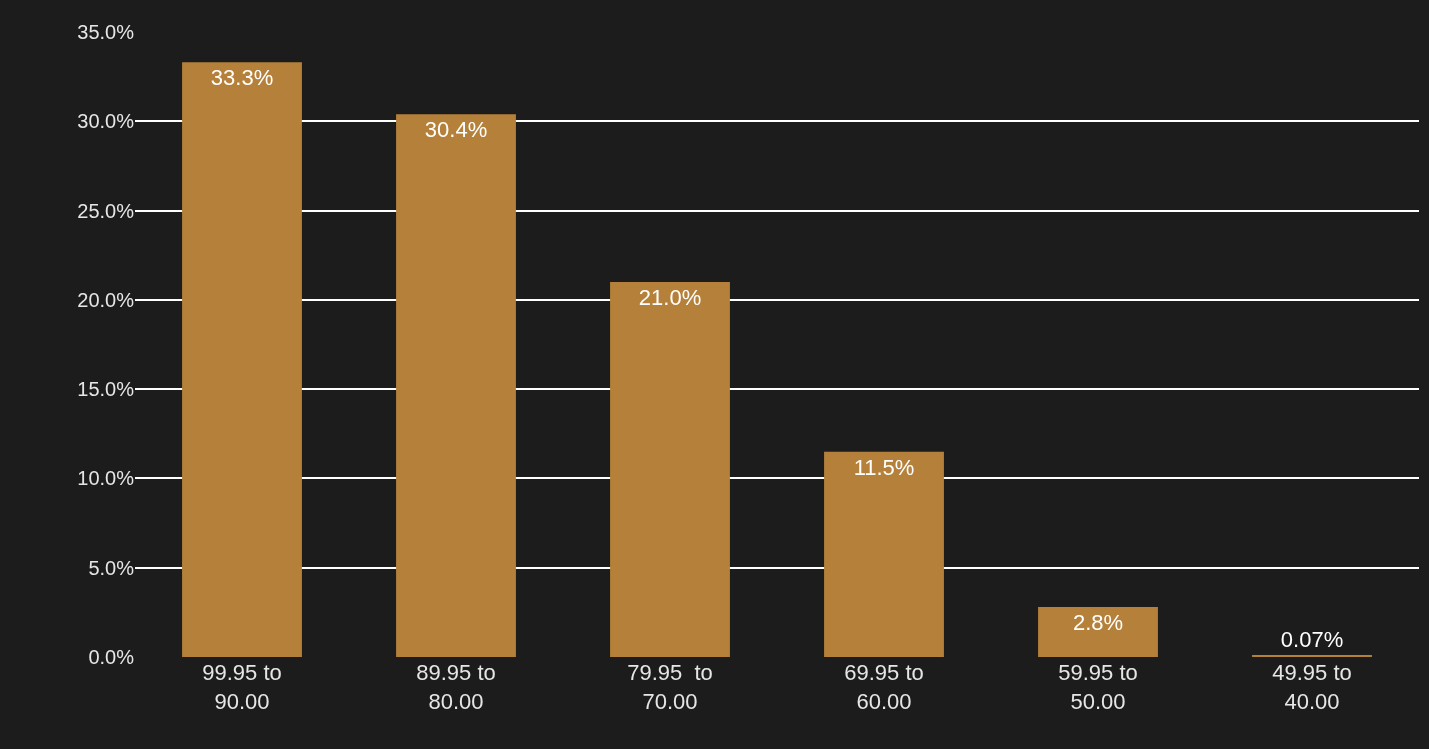  What do you see at coordinates (106, 389) in the screenshot?
I see `y-tick-label: 15.0%` at bounding box center [106, 389].